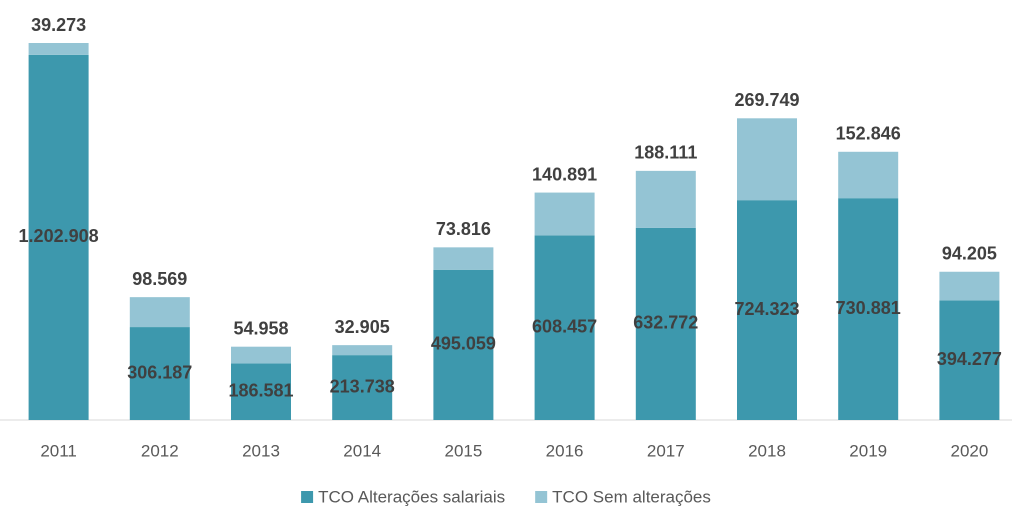 The height and width of the screenshot is (515, 1012). I want to click on data-label: 94.205, so click(969, 253).